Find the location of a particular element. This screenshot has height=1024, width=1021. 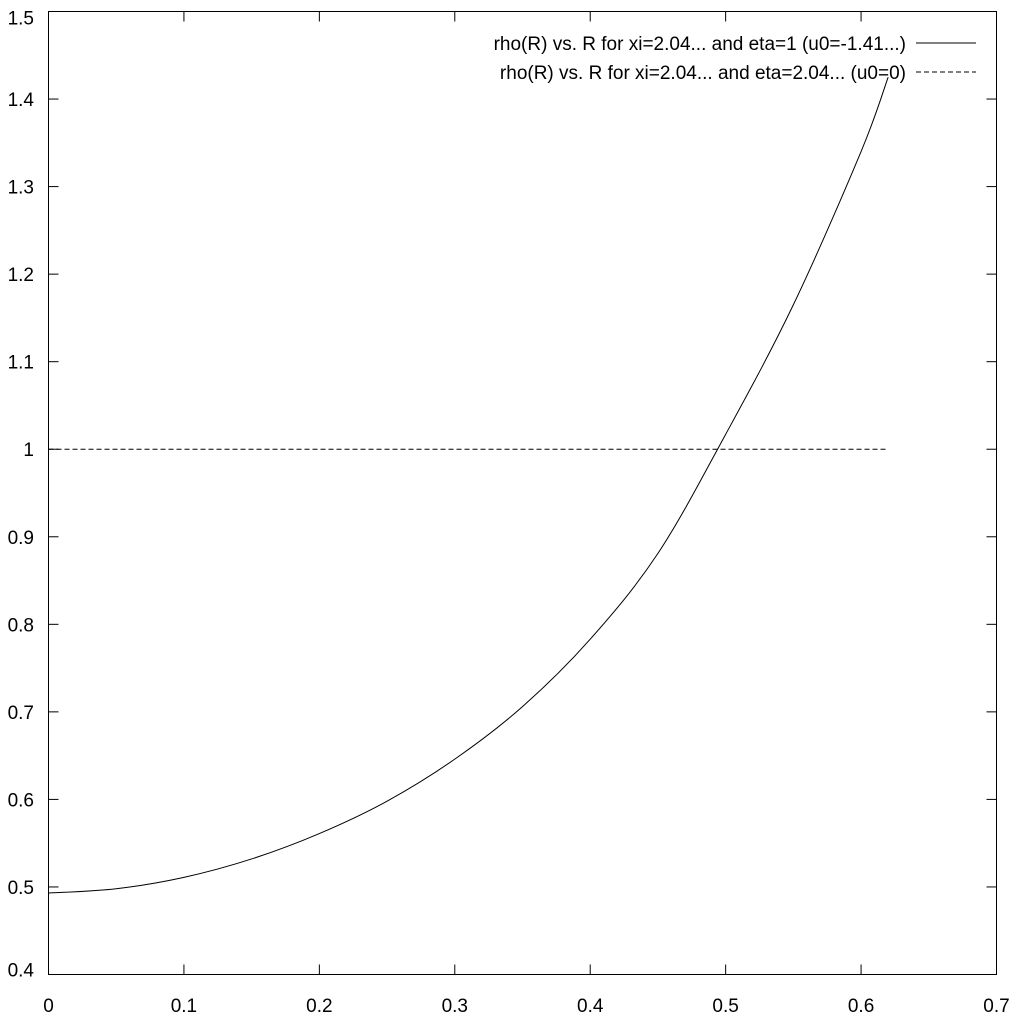

y-tick-label: 1 is located at coordinates (28, 450).